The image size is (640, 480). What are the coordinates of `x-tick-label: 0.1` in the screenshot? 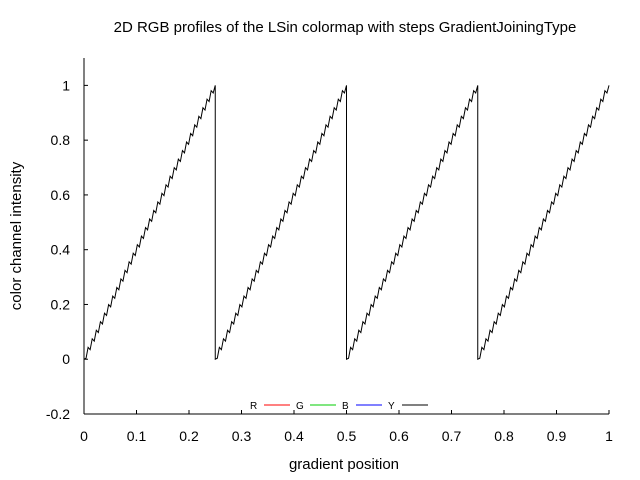 It's located at (137, 436).